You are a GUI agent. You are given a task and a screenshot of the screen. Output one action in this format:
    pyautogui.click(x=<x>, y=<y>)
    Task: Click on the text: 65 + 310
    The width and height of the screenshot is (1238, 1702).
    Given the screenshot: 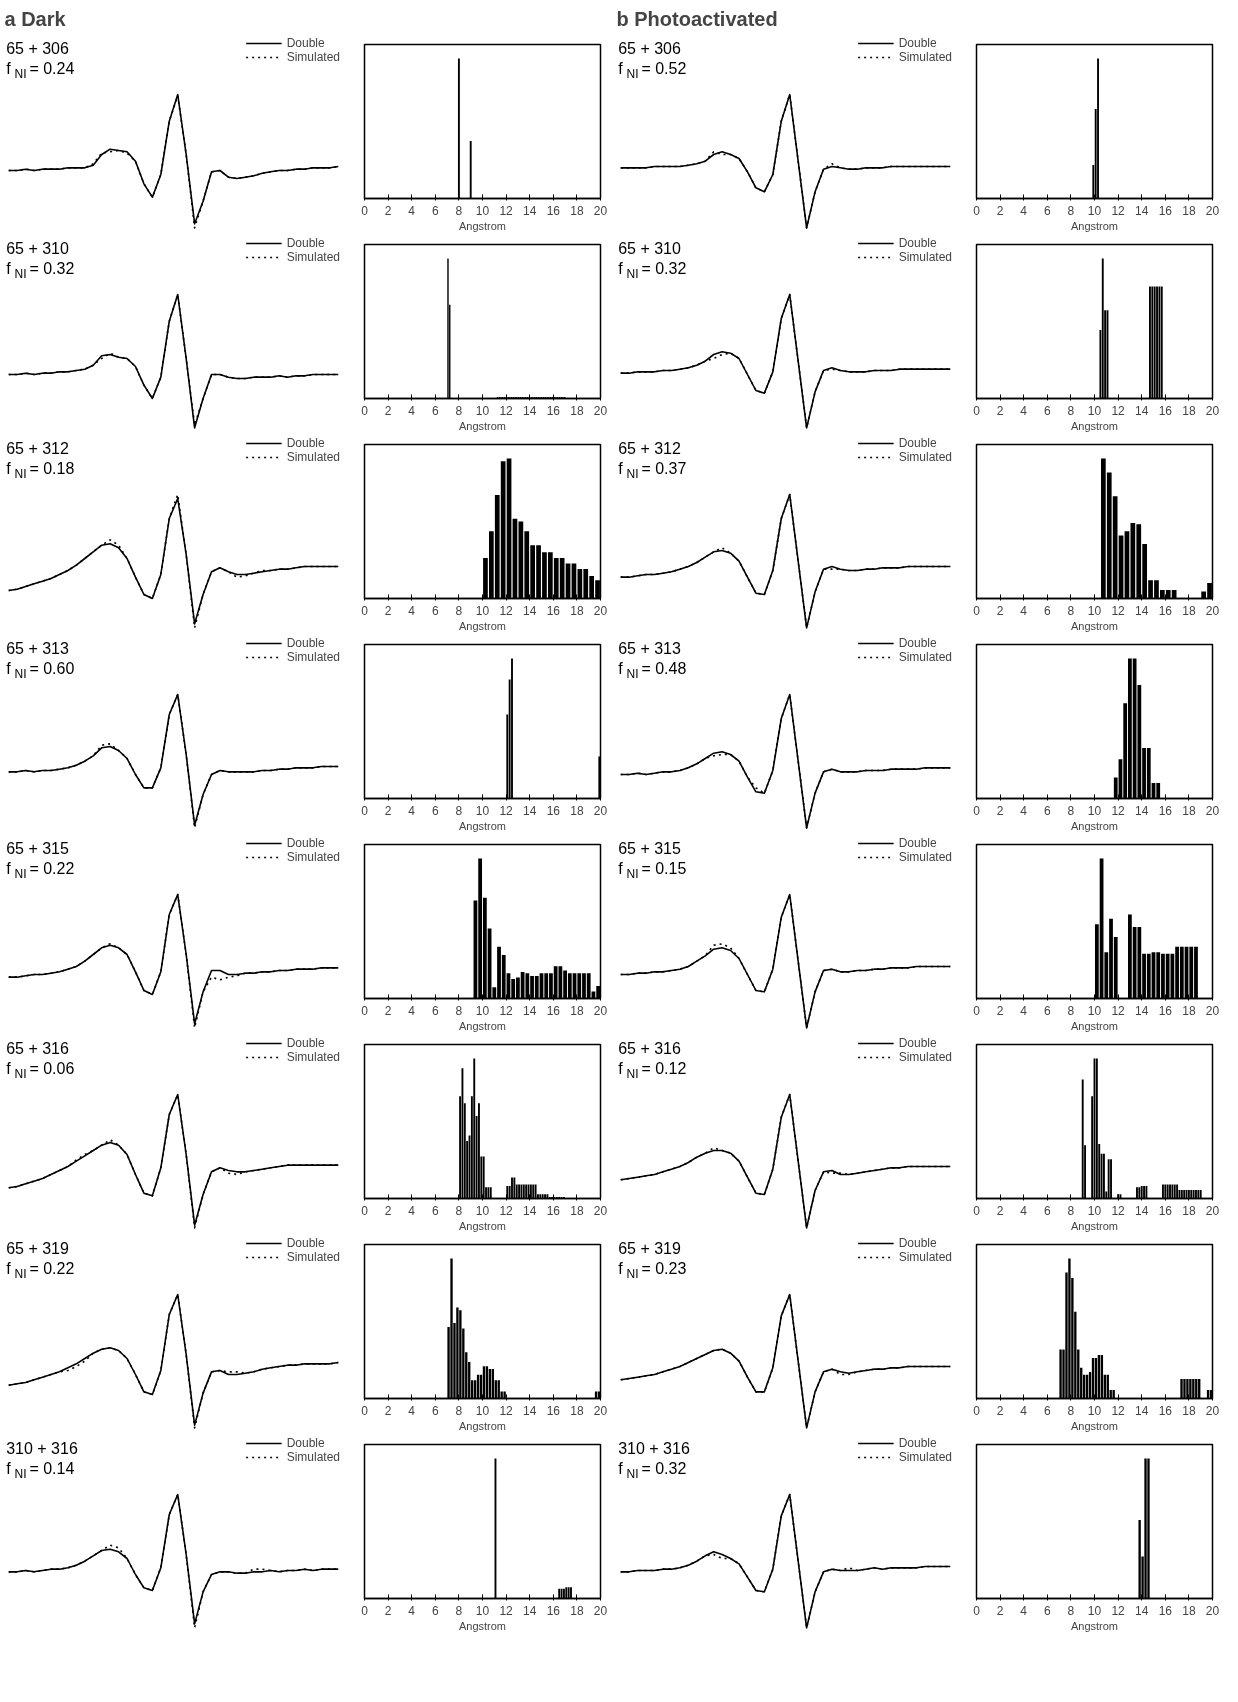 What is the action you would take?
    pyautogui.click(x=38, y=248)
    